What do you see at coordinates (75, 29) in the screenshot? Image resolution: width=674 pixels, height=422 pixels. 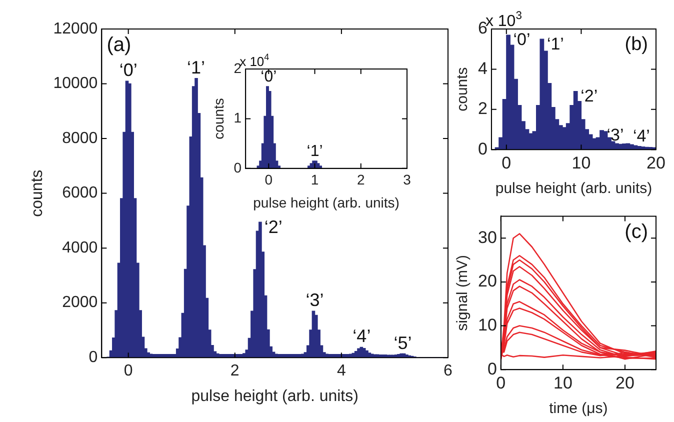 I see `y-tick-label: 12000` at bounding box center [75, 29].